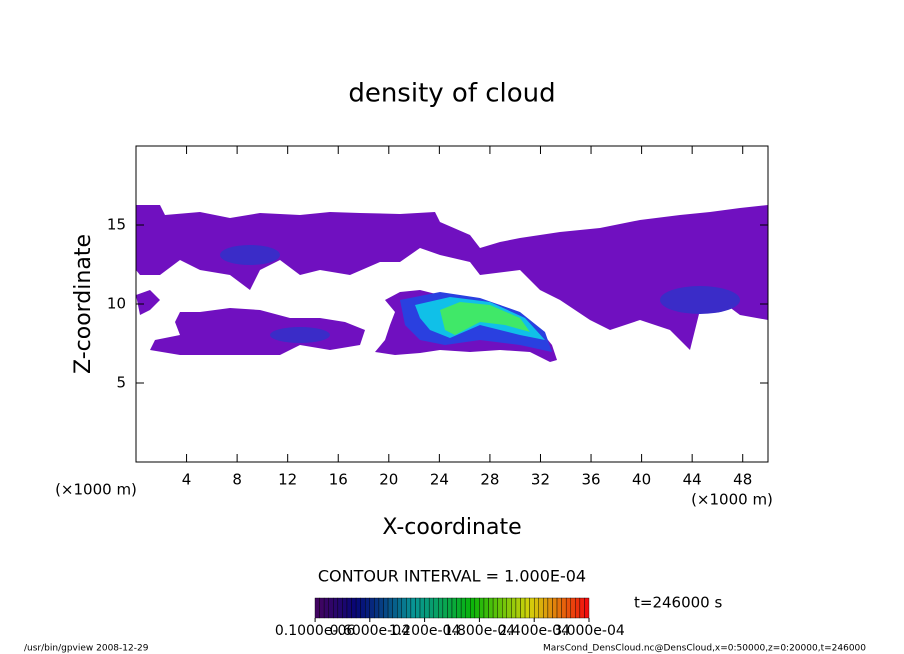 This screenshot has height=654, width=904. Describe the element at coordinates (121, 383) in the screenshot. I see `y-tick-label: 5` at that location.